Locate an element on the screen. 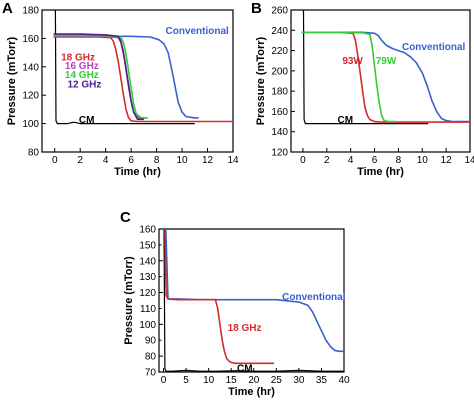 This screenshot has height=408, width=474. y-tick-label: 200 is located at coordinates (279, 71).